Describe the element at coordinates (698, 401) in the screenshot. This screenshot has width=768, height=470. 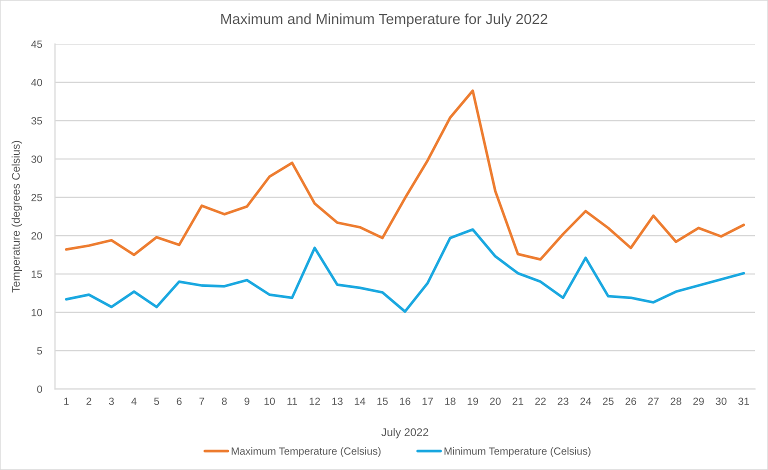
I see `x-tick-label: 29` at that location.